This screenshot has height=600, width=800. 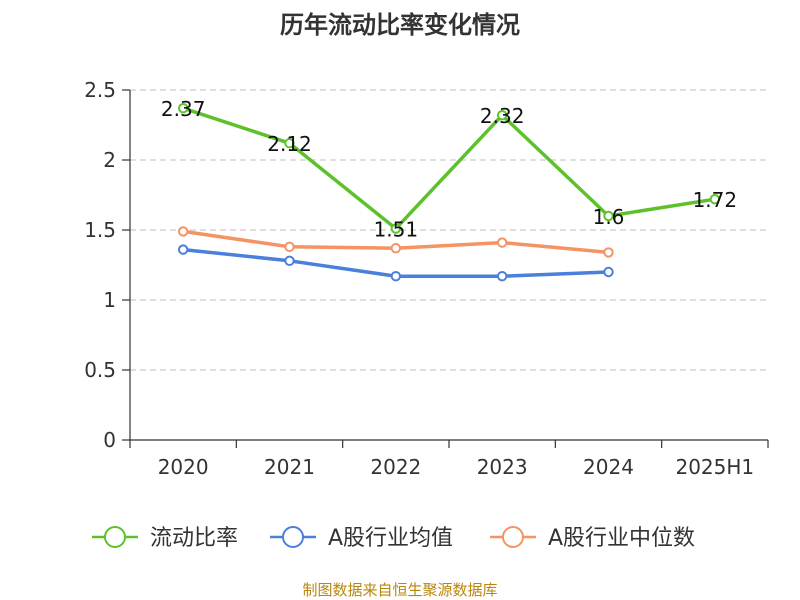 What do you see at coordinates (109, 440) in the screenshot?
I see `y-tick-label: 0` at bounding box center [109, 440].